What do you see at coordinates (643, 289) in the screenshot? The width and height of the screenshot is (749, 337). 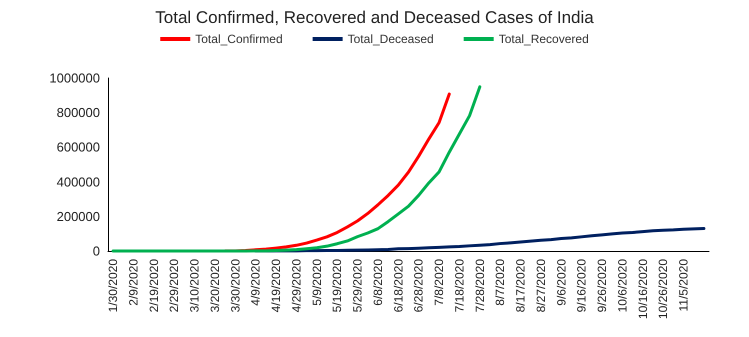 I see `x-tick-label: 10/16/2020` at bounding box center [643, 289].